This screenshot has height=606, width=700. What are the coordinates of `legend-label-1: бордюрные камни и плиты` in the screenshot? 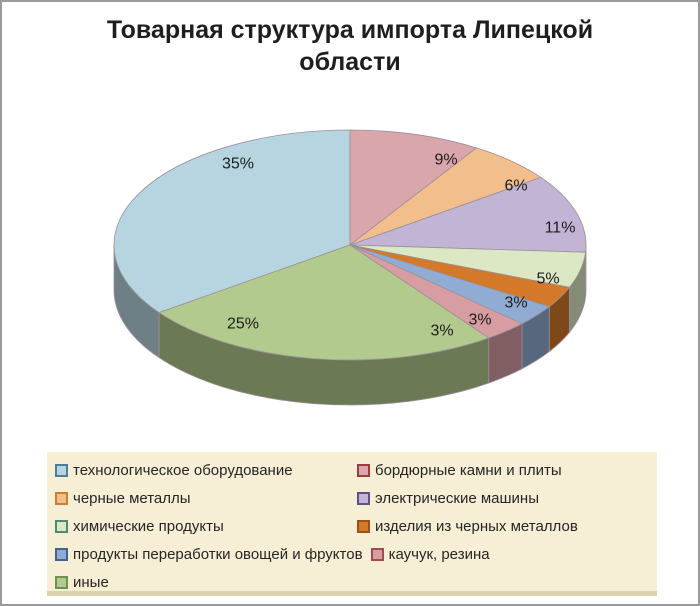 It's located at (468, 470).